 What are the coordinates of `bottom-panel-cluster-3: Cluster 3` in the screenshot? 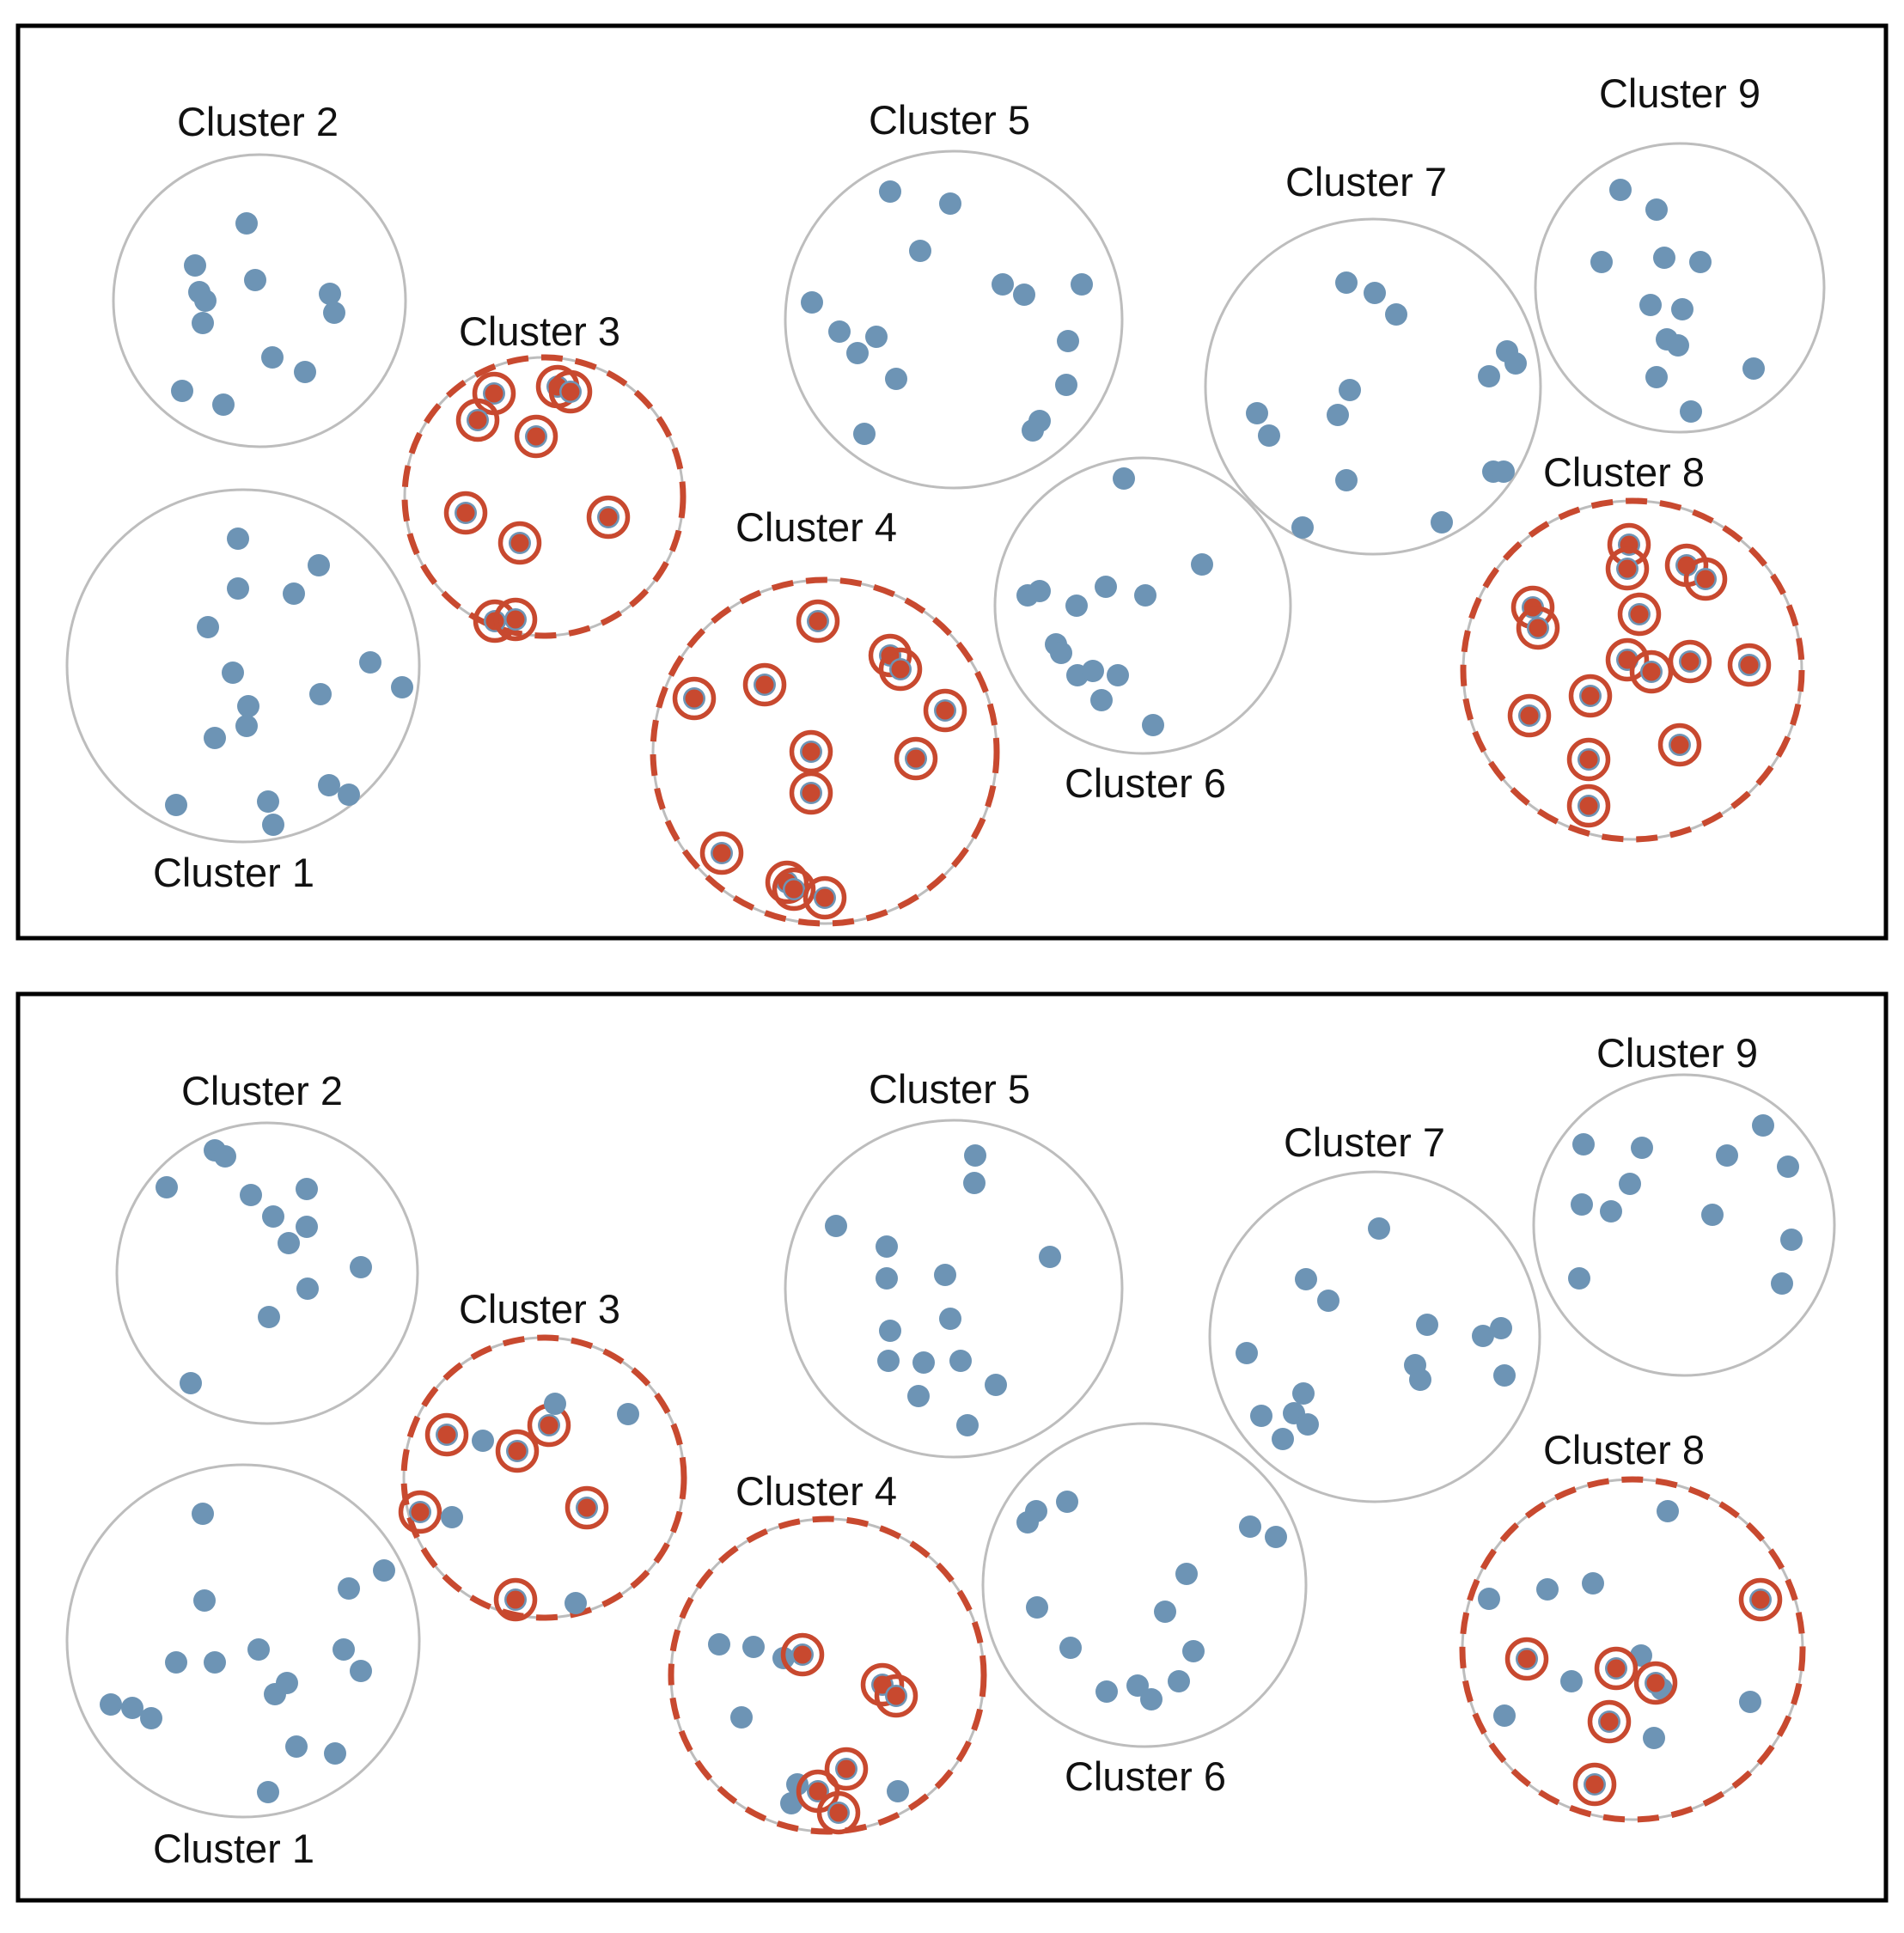 It's located at (543, 1454).